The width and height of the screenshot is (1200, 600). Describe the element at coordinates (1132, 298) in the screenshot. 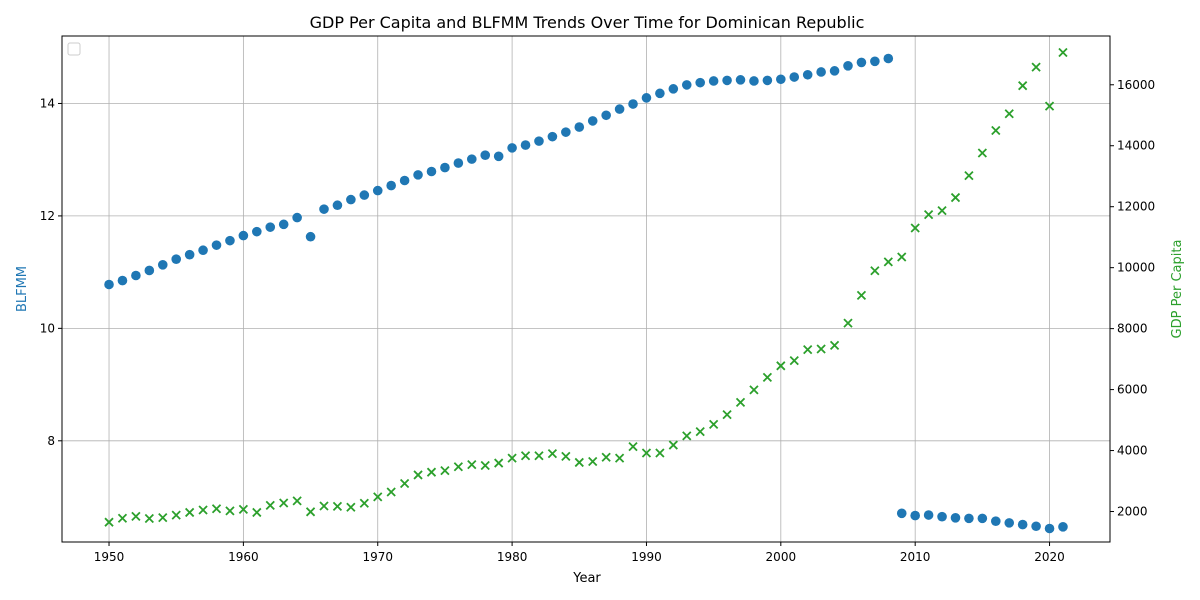

I see `y-right-axis-ticks: 2000 4000 6000 8000 10000 12000 14000 16000` at that location.